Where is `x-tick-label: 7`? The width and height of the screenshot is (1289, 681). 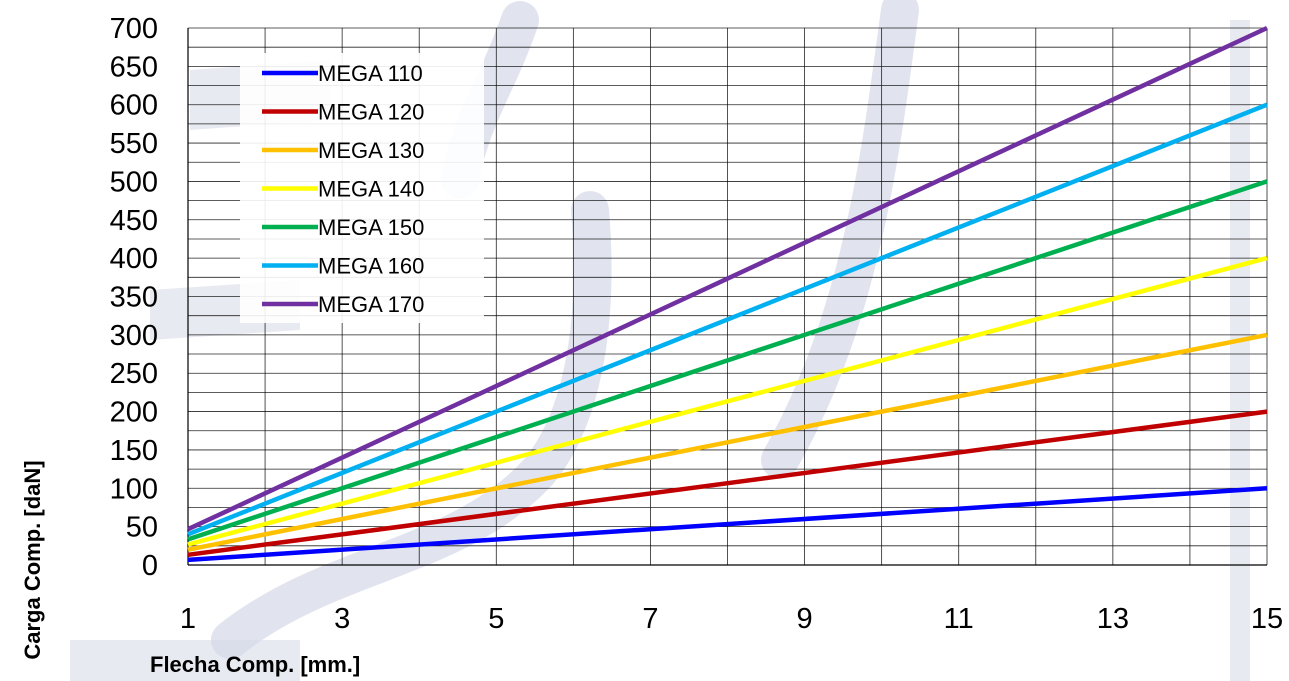 x-tick-label: 7 is located at coordinates (650, 619).